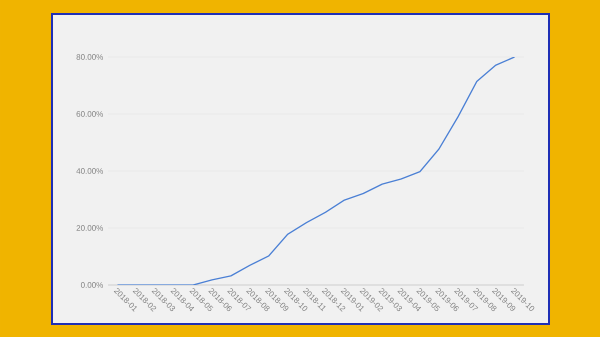 The height and width of the screenshot is (337, 600). What do you see at coordinates (90, 57) in the screenshot?
I see `y-tick-label: 80.00%` at bounding box center [90, 57].